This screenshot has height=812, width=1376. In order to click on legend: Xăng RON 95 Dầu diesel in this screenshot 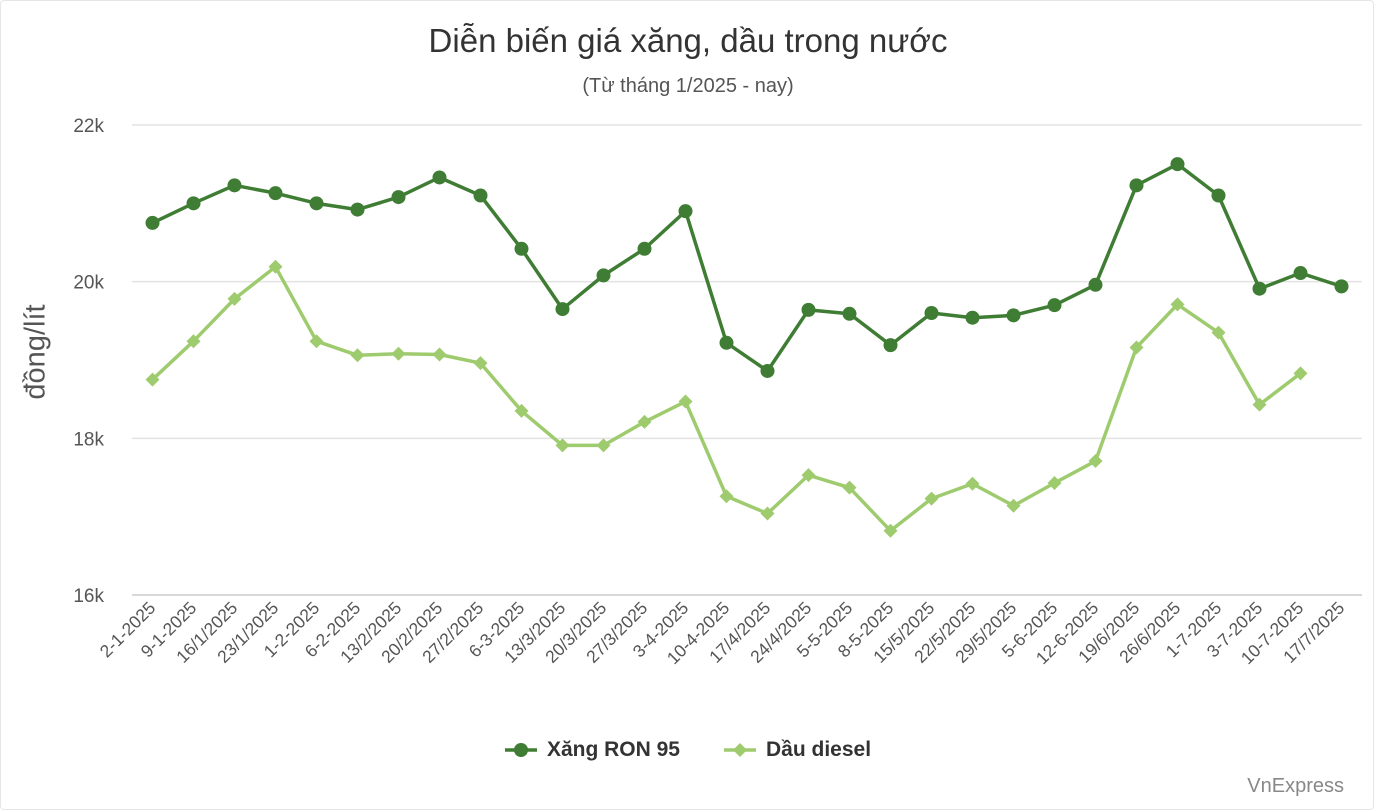, I will do `click(688, 750)`.